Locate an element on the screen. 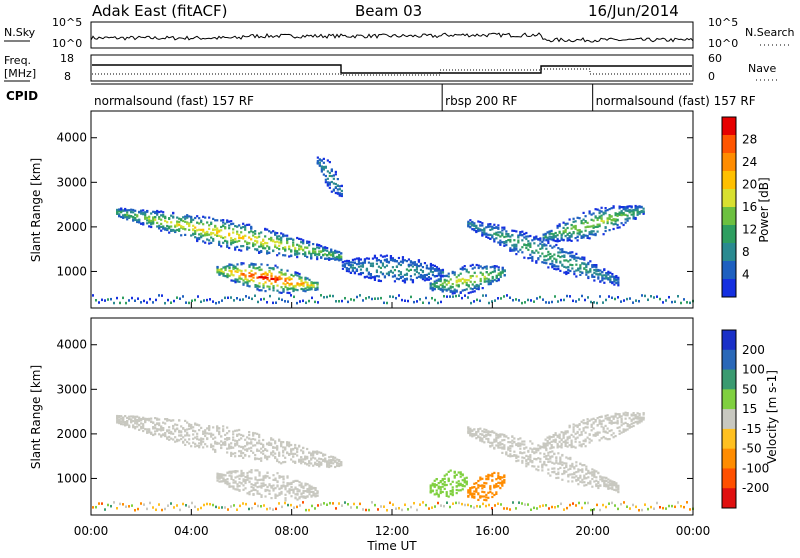 This screenshot has width=800, height=558. noise-left-tick-low: 10^0 is located at coordinates (67, 43).